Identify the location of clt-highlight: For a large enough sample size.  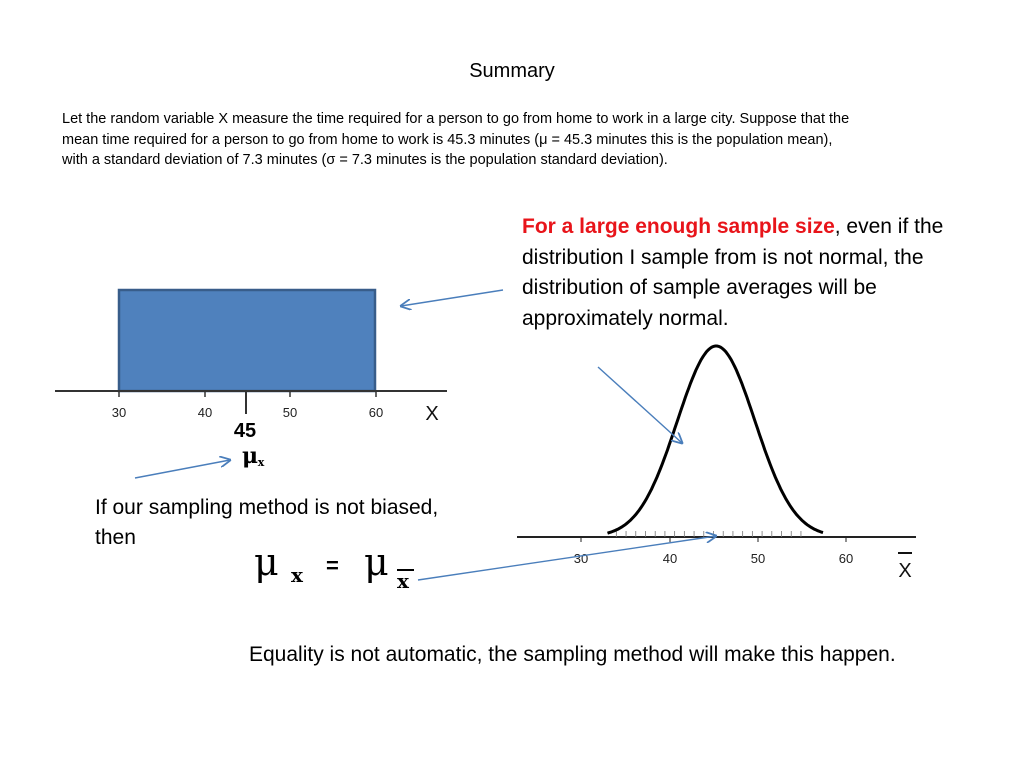
(678, 226).